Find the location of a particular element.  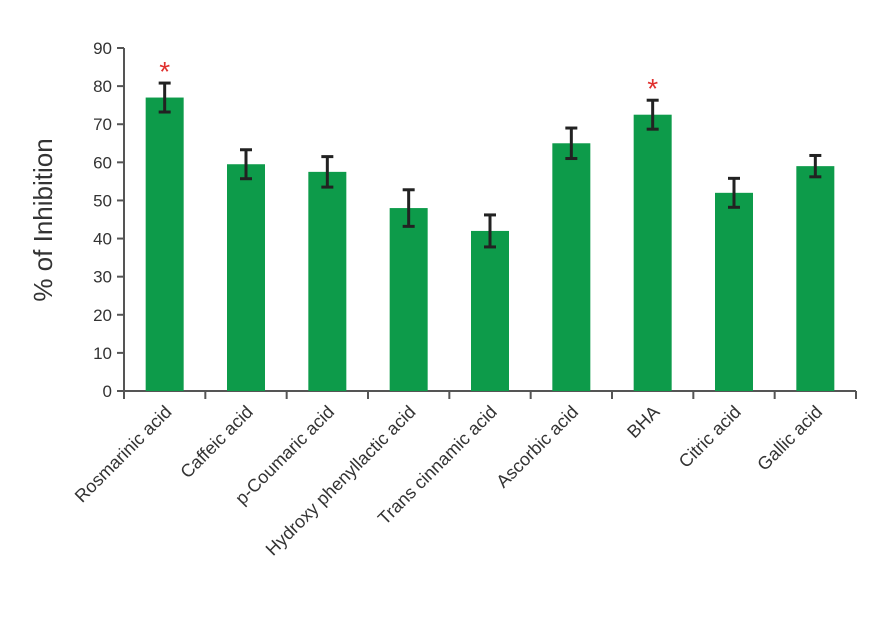

y-tick-label: 30 is located at coordinates (102, 277).